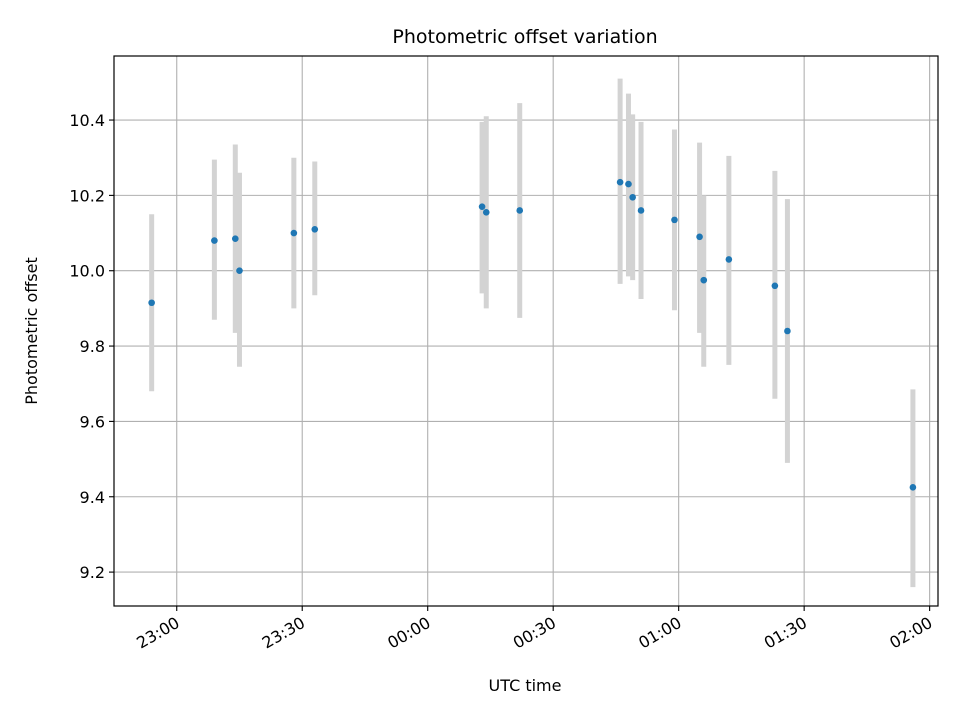 This screenshot has width=960, height=720. Describe the element at coordinates (92, 572) in the screenshot. I see `y-tick-label: 9.2` at that location.